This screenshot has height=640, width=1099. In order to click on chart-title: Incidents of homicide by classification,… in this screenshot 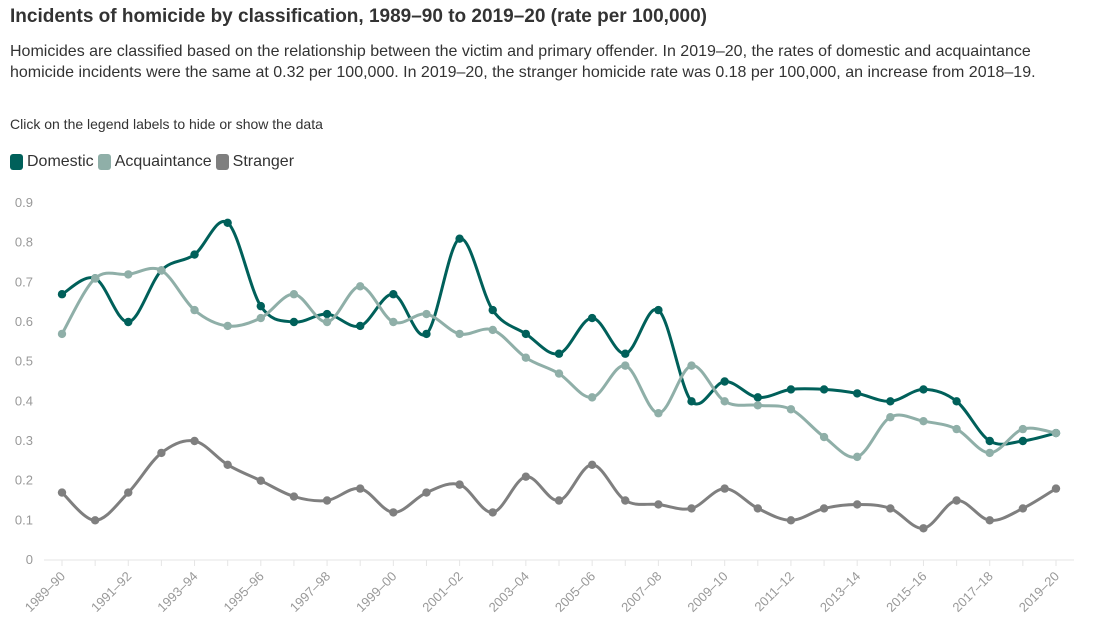, I will do `click(358, 16)`.